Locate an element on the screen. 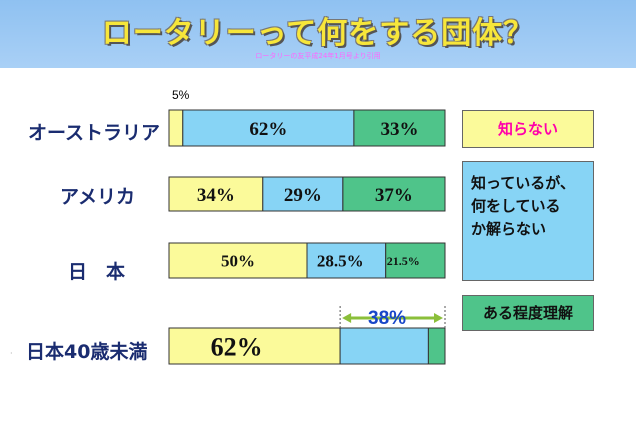  source-note: ロータリーの友平成24年1月号より引用 is located at coordinates (318, 56).